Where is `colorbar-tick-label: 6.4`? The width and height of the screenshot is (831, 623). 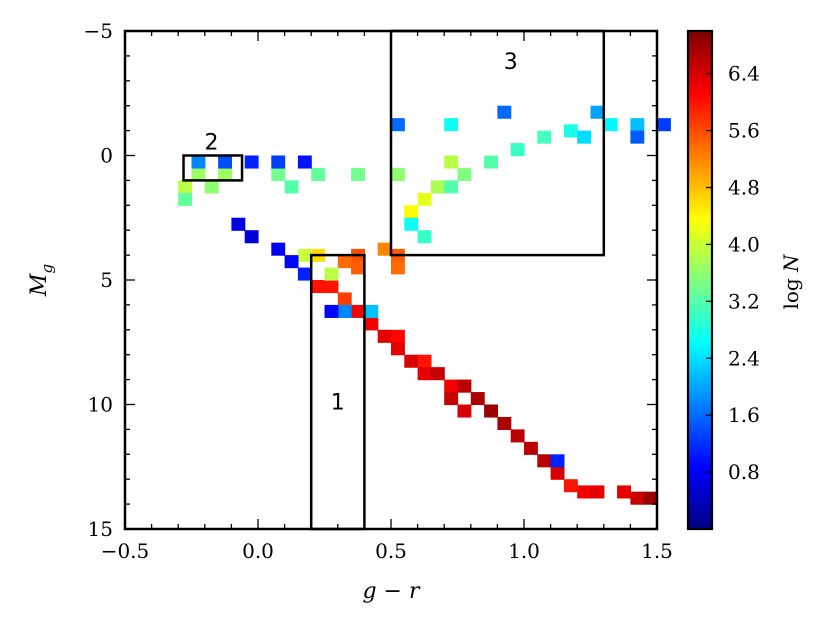 colorbar-tick-label: 6.4 is located at coordinates (744, 74).